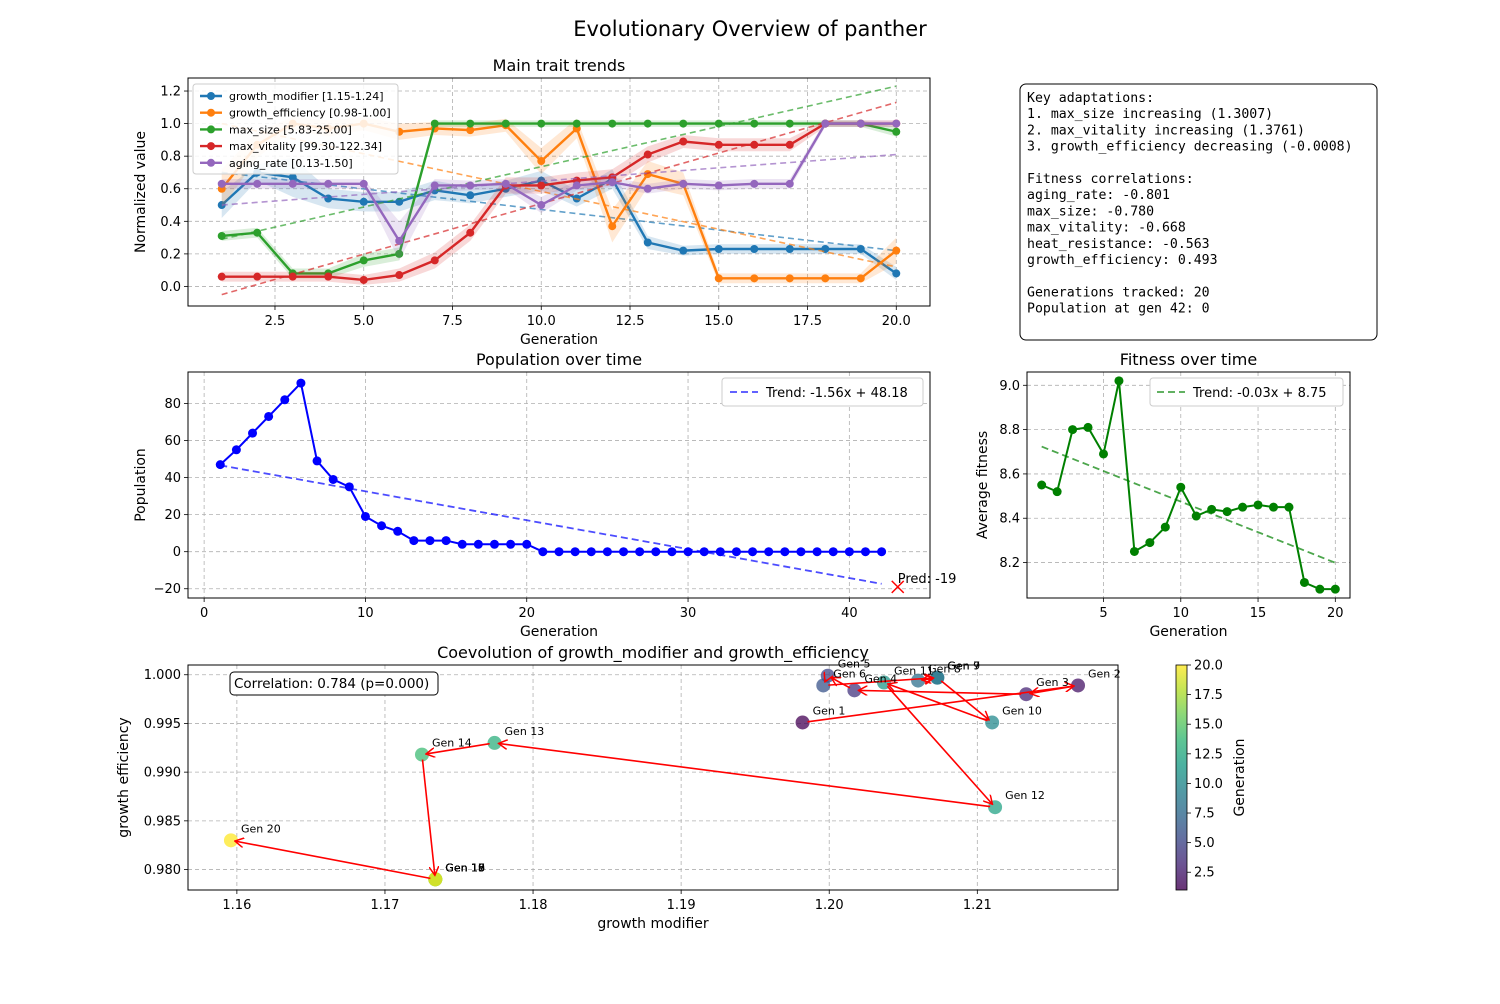 This screenshot has width=1500, height=1004. What do you see at coordinates (1052, 682) in the screenshot?
I see `point-label: Gen 3` at bounding box center [1052, 682].